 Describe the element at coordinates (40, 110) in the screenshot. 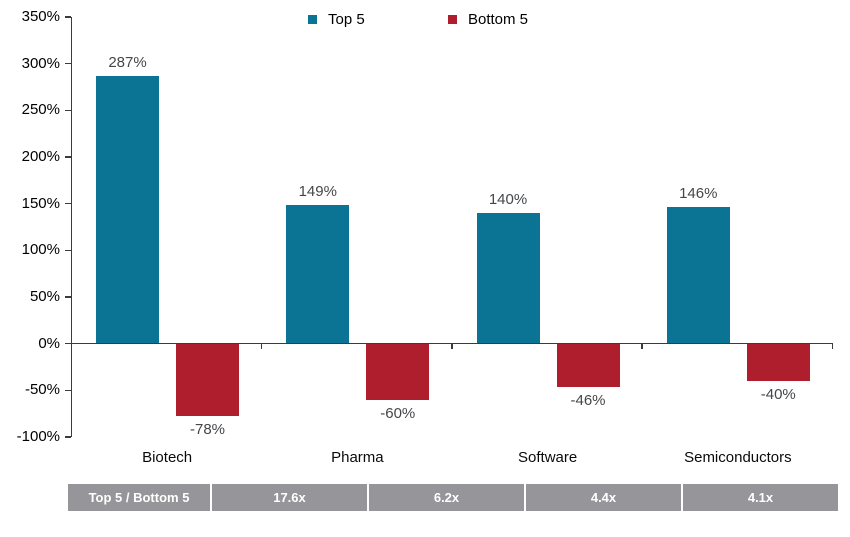

I see `y-axis-tick-label: 250%` at that location.